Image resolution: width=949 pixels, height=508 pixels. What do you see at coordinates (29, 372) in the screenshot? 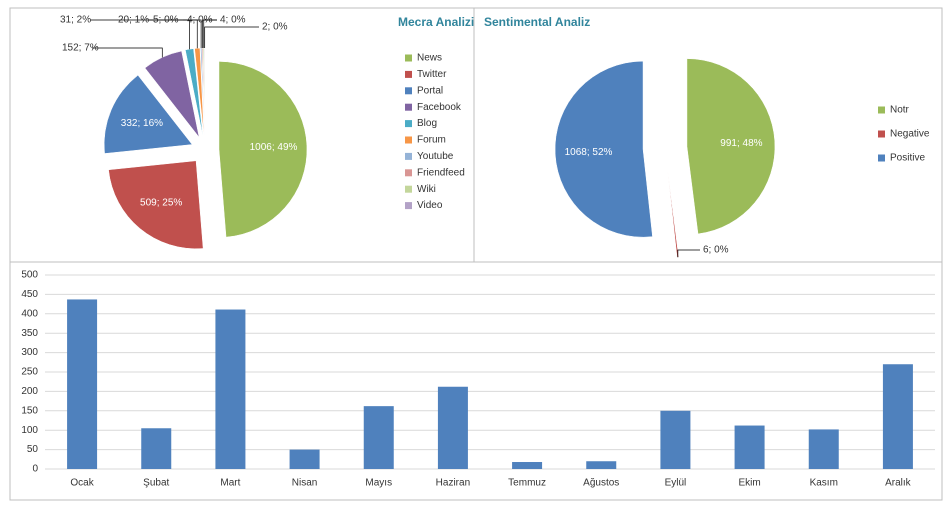
I see `y-tick-label: 250` at bounding box center [29, 372].